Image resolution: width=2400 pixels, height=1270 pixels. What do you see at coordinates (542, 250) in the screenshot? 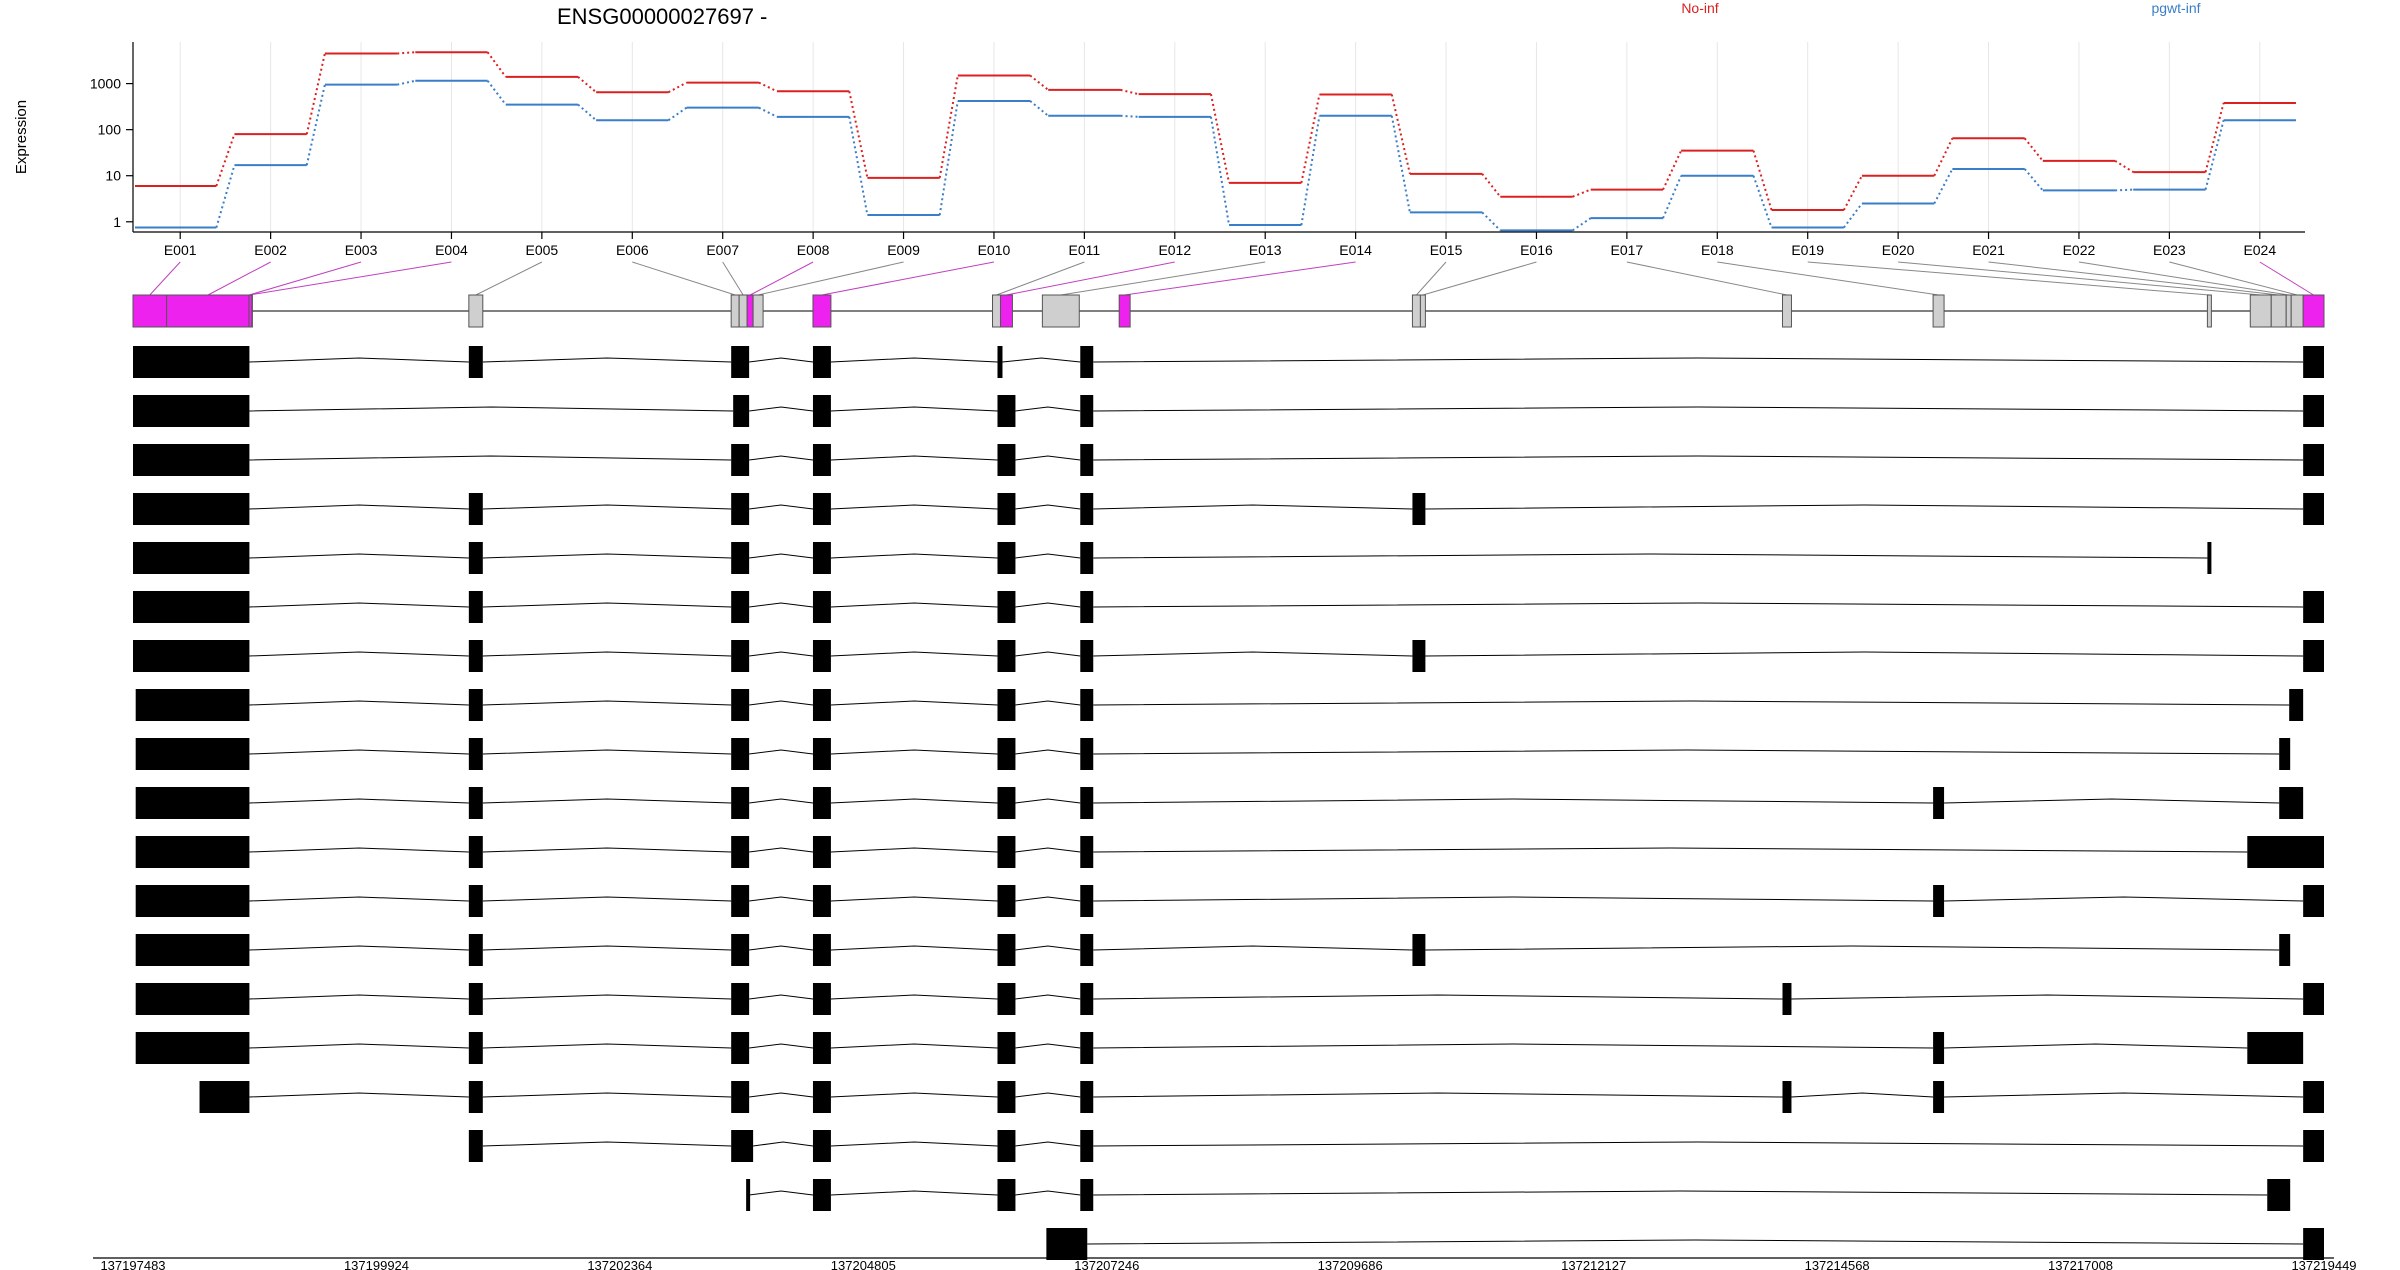
I see `x-tick-label: E005` at bounding box center [542, 250].